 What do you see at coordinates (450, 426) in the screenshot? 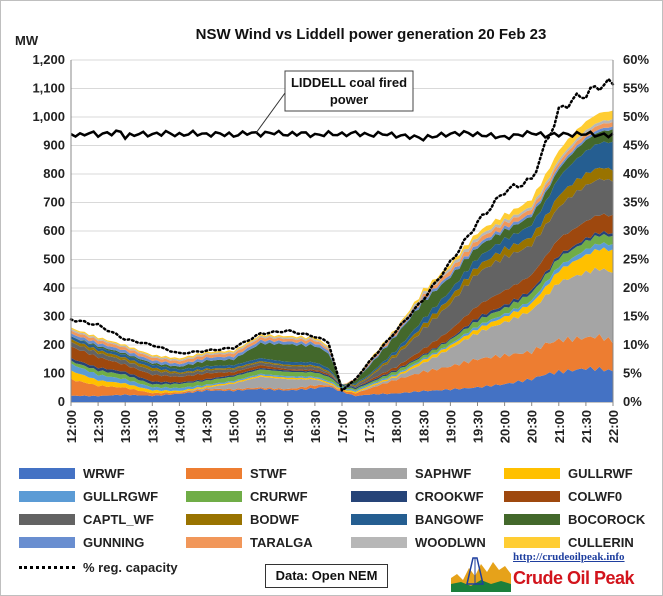
I see `x-tick-label: 19:00` at bounding box center [450, 426].